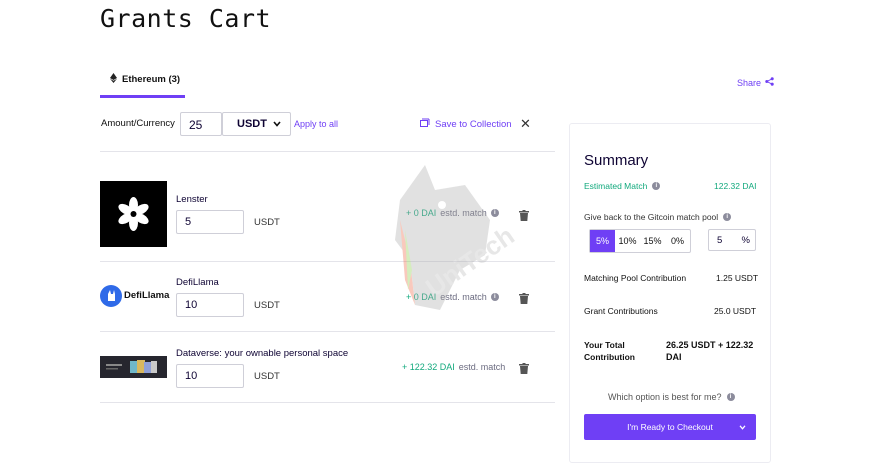 The height and width of the screenshot is (463, 875). I want to click on logo-text: DefiLlama, so click(147, 295).